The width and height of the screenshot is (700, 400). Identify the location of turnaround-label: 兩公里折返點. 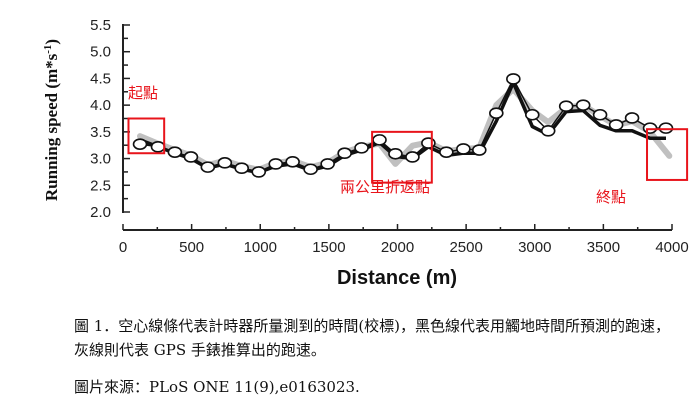
(385, 187).